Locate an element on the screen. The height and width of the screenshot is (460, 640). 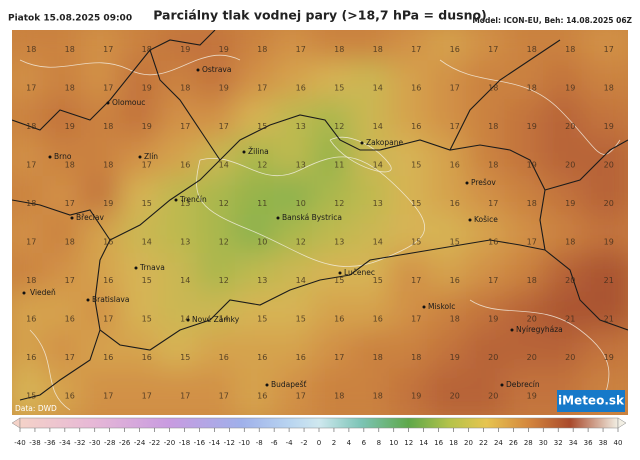
city-label: Prešov is located at coordinates (483, 182).